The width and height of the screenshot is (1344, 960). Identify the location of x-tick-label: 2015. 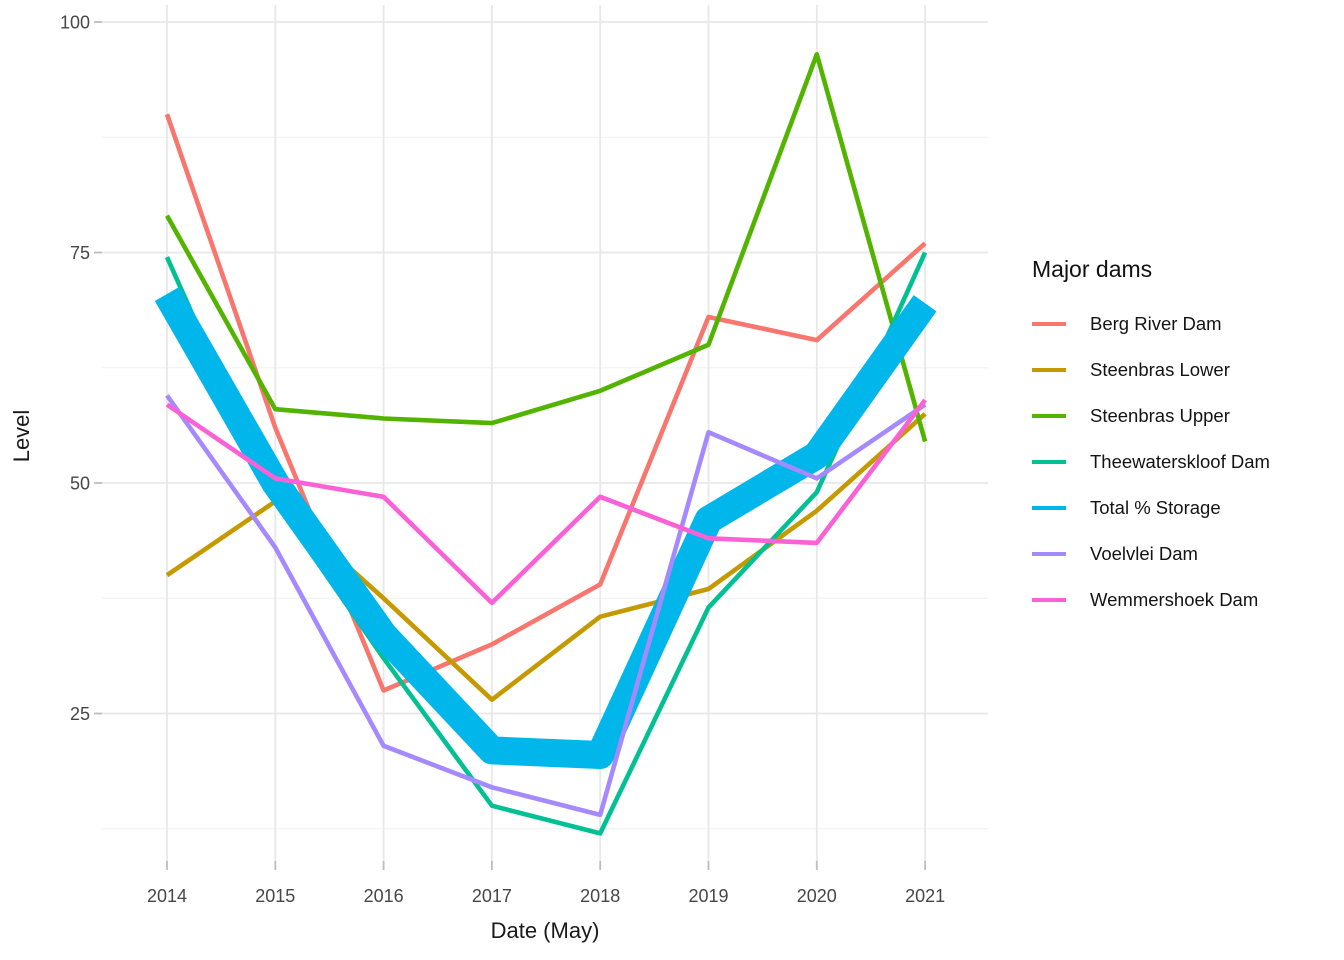
(275, 896).